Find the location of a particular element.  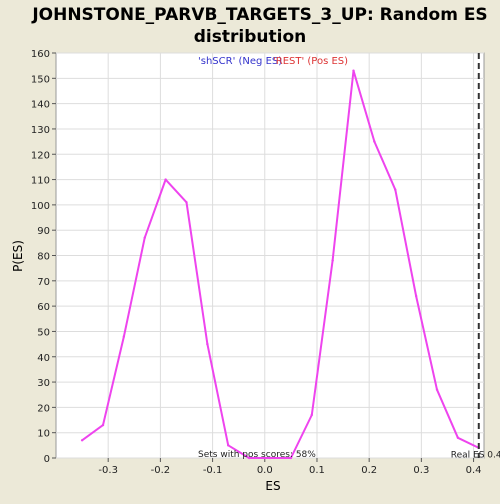

pos-es-label: 'REST' (Pos ES) is located at coordinates (310, 61).